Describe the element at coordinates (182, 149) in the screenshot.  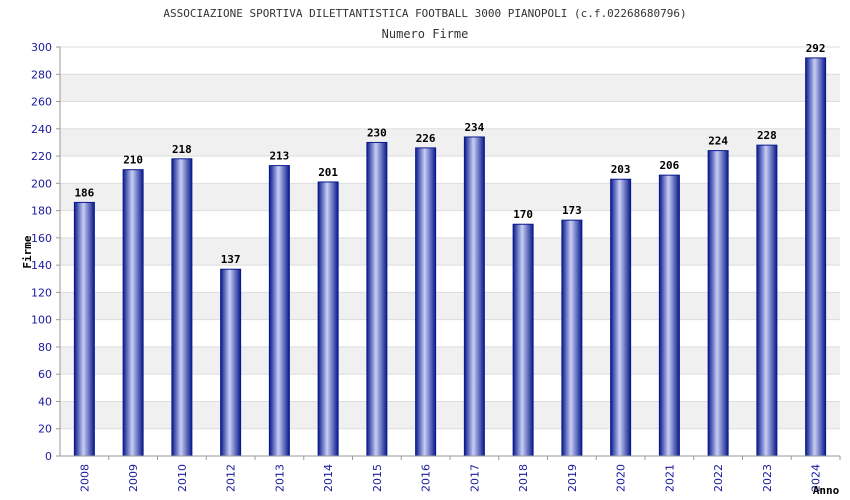
I see `data-label-2010: 218` at that location.